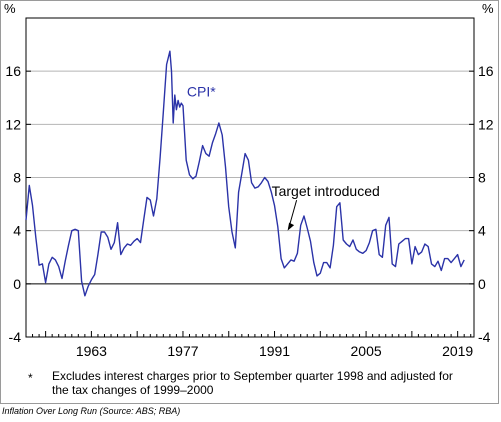 The height and width of the screenshot is (422, 501). Describe the element at coordinates (482, 178) in the screenshot. I see `y-tick-label-right: 8` at that location.